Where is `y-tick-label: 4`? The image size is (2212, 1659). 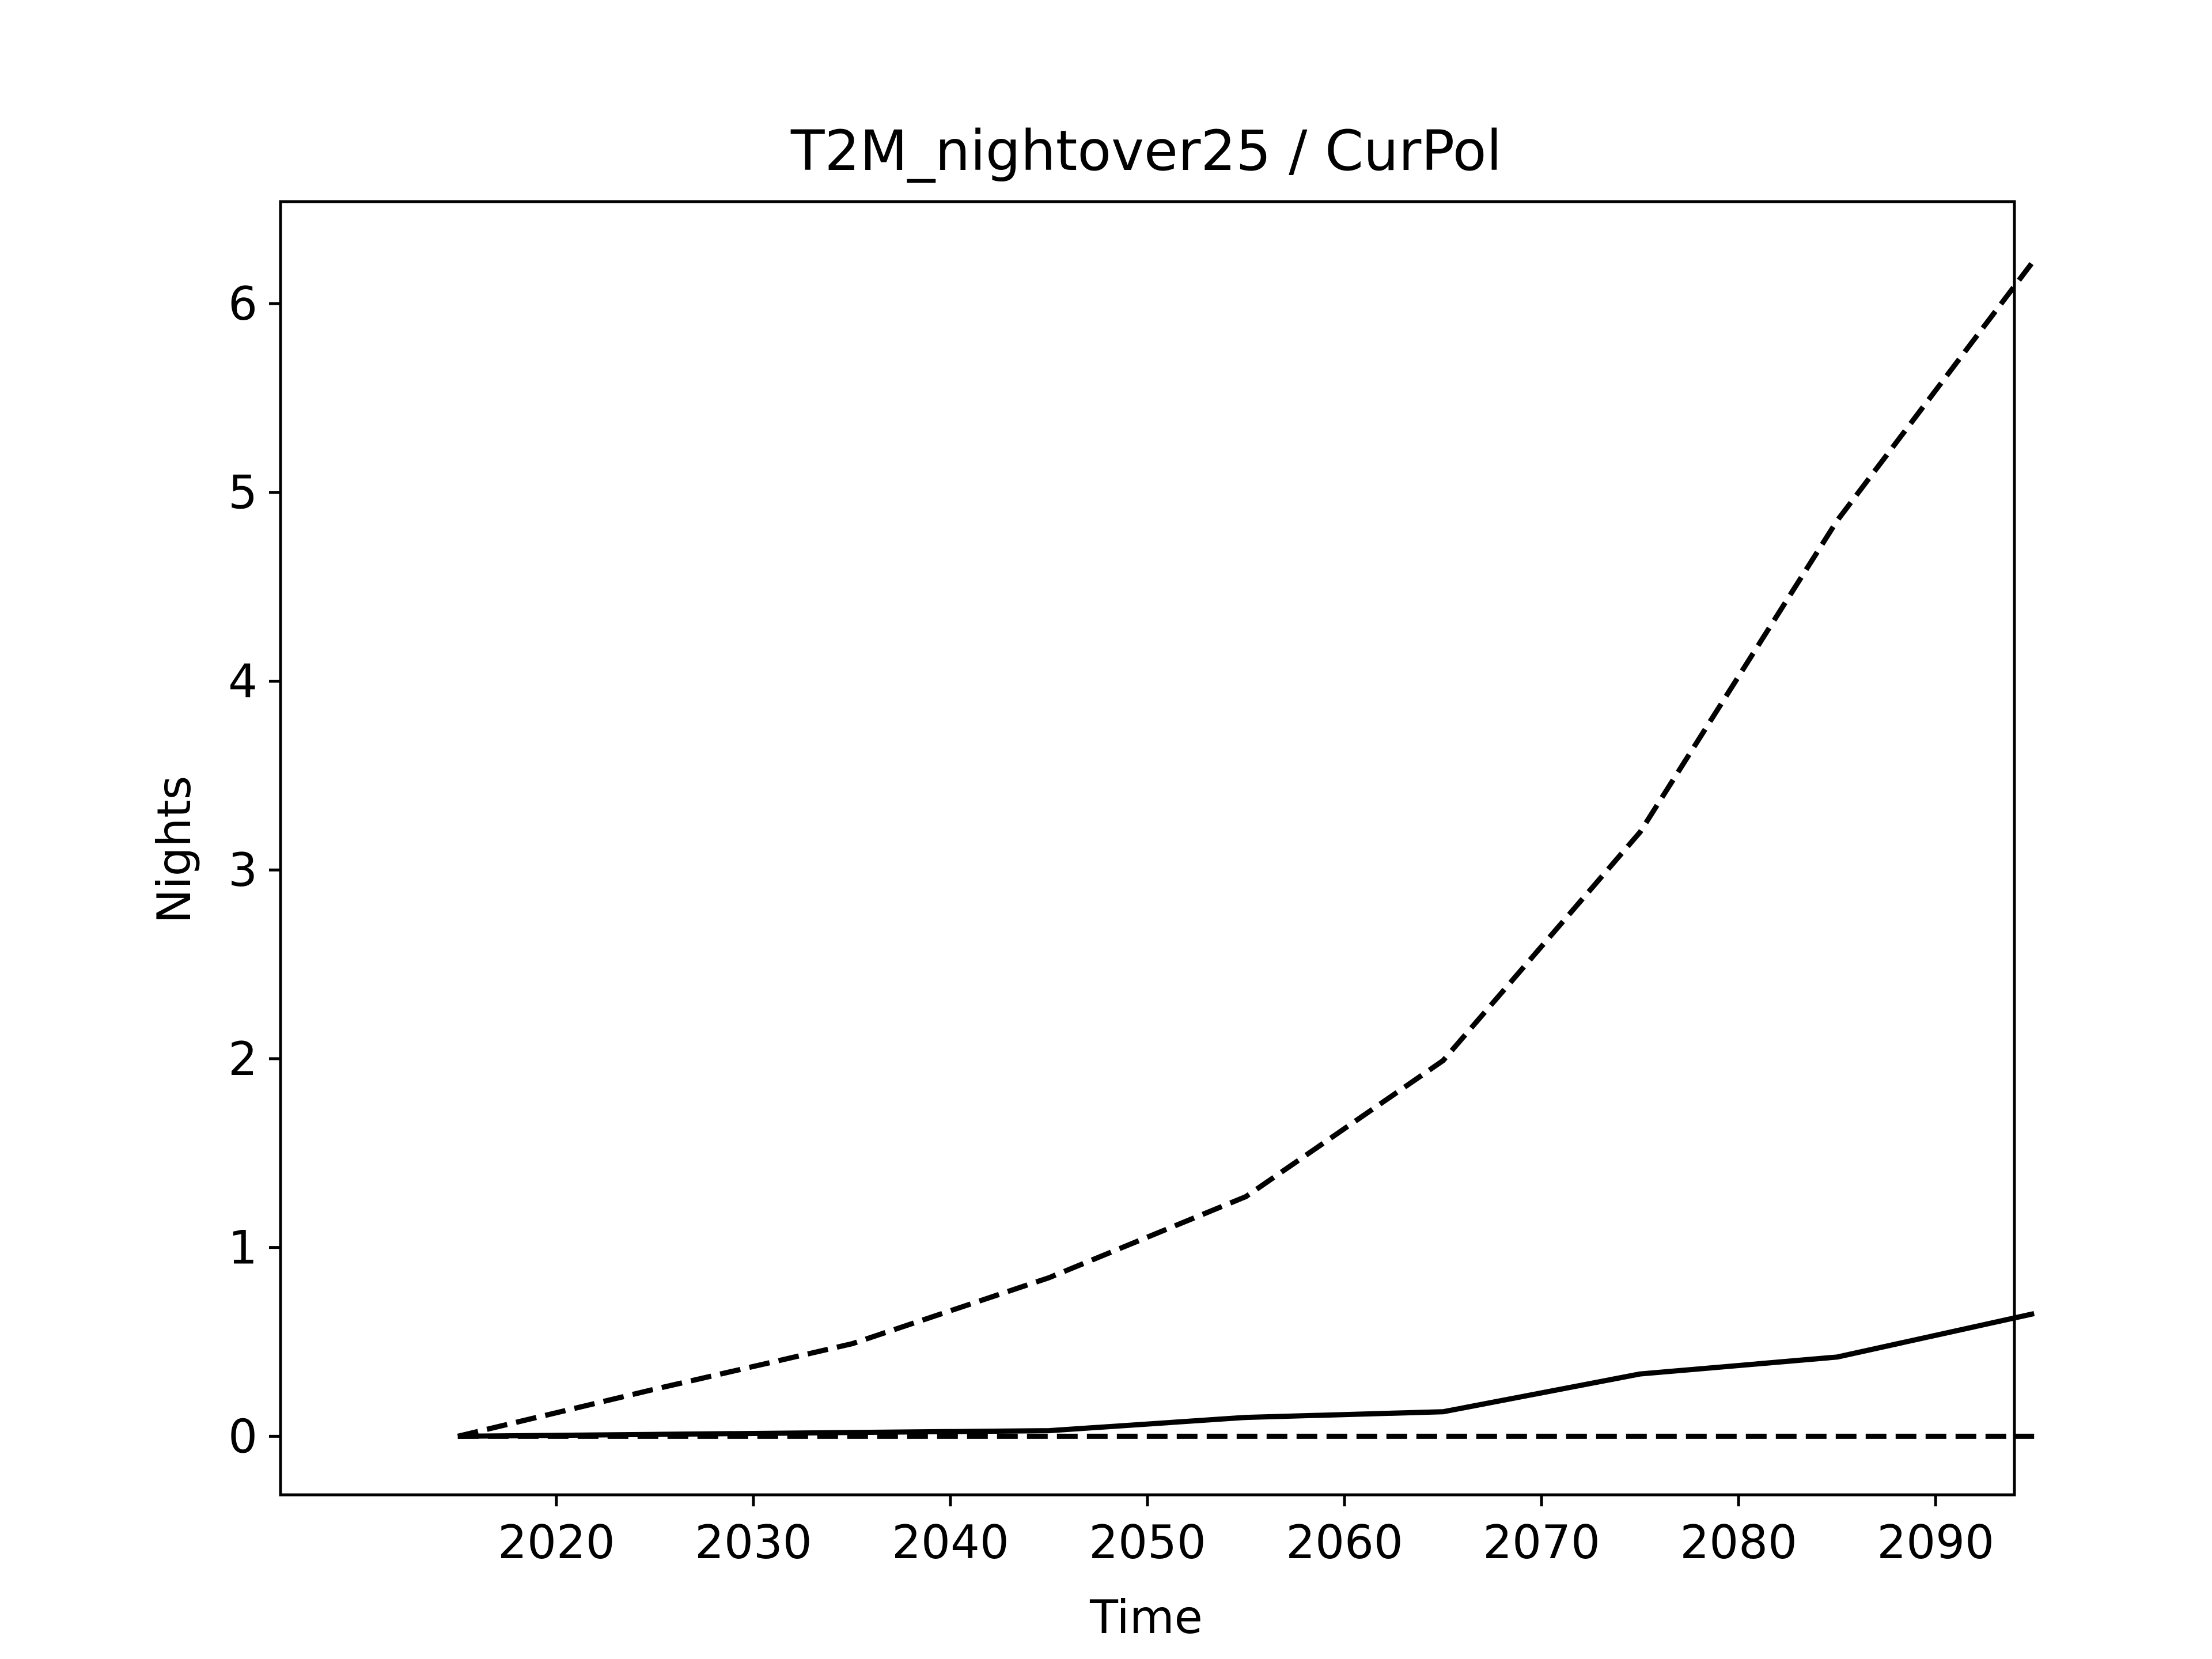
y-tick-label: 4 is located at coordinates (242, 681).